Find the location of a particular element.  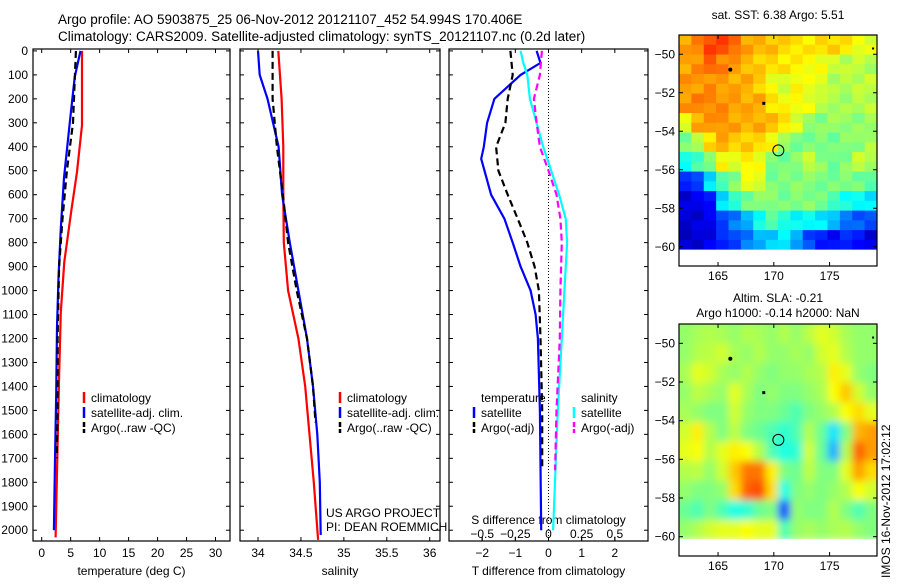

y-tick-label: 300 is located at coordinates (18, 123).